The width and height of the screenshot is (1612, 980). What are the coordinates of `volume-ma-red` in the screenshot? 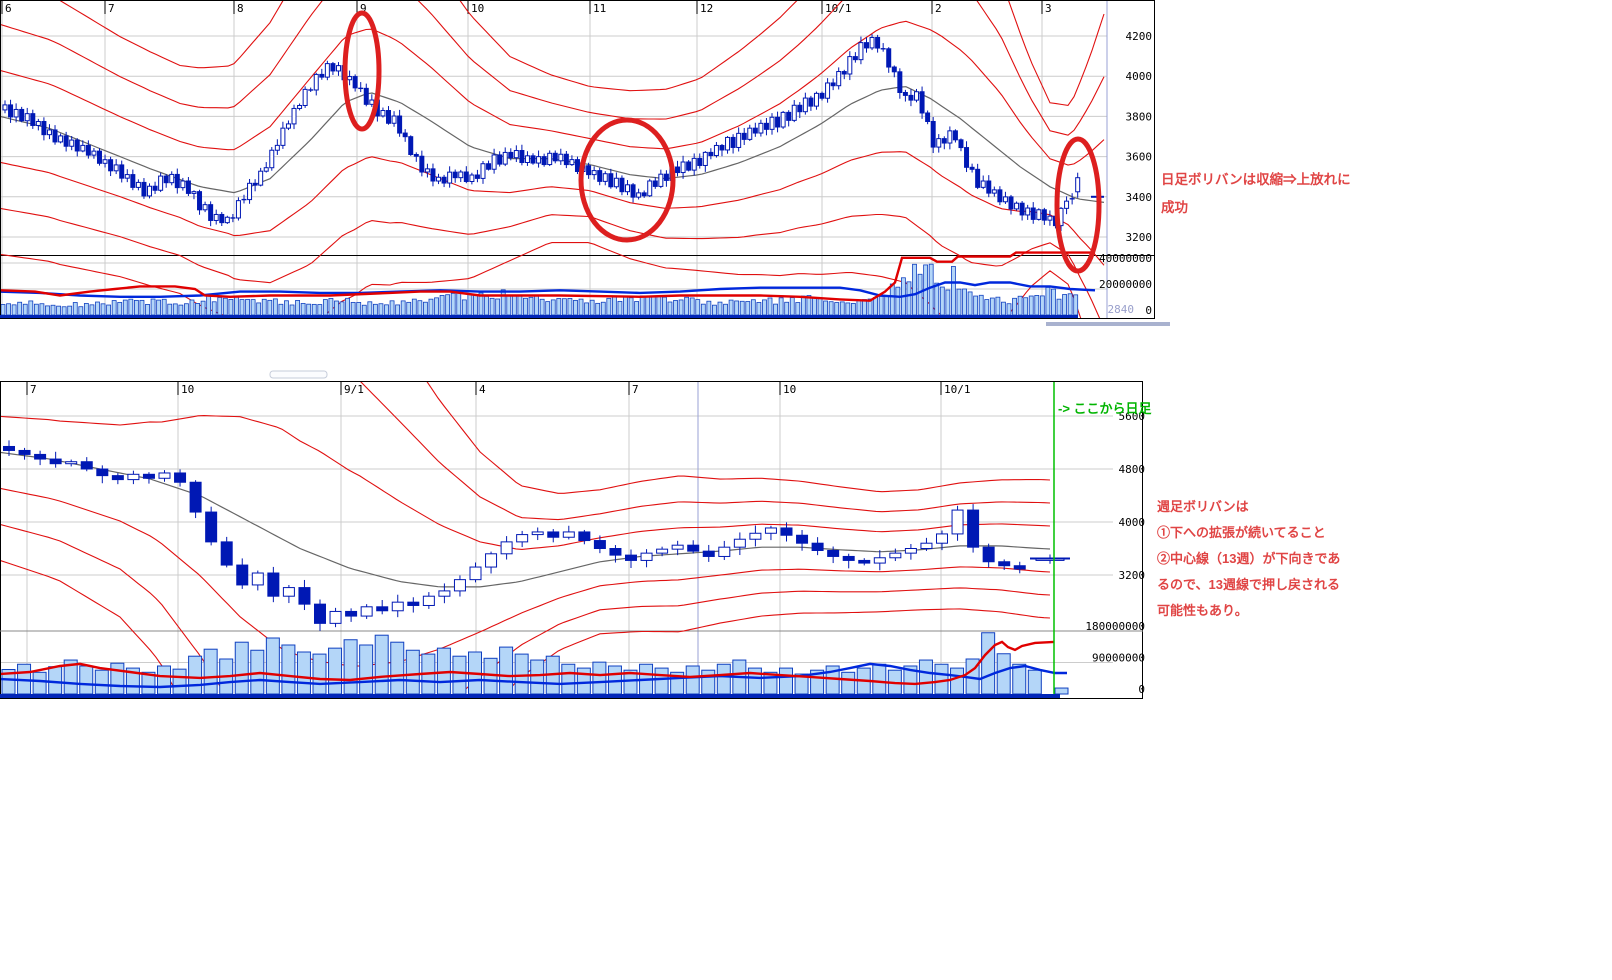 It's located at (548, 276).